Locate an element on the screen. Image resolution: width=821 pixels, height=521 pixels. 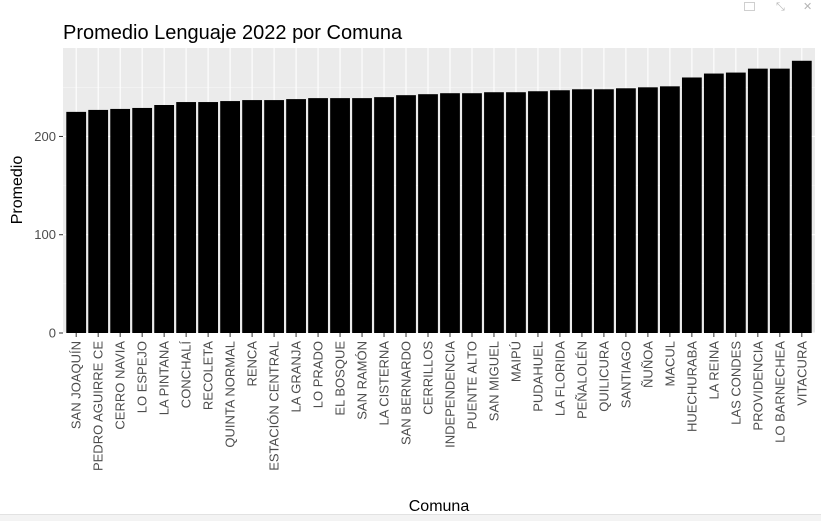
chart-title: Promedio Lenguaje 2022 por Comuna is located at coordinates (233, 33).